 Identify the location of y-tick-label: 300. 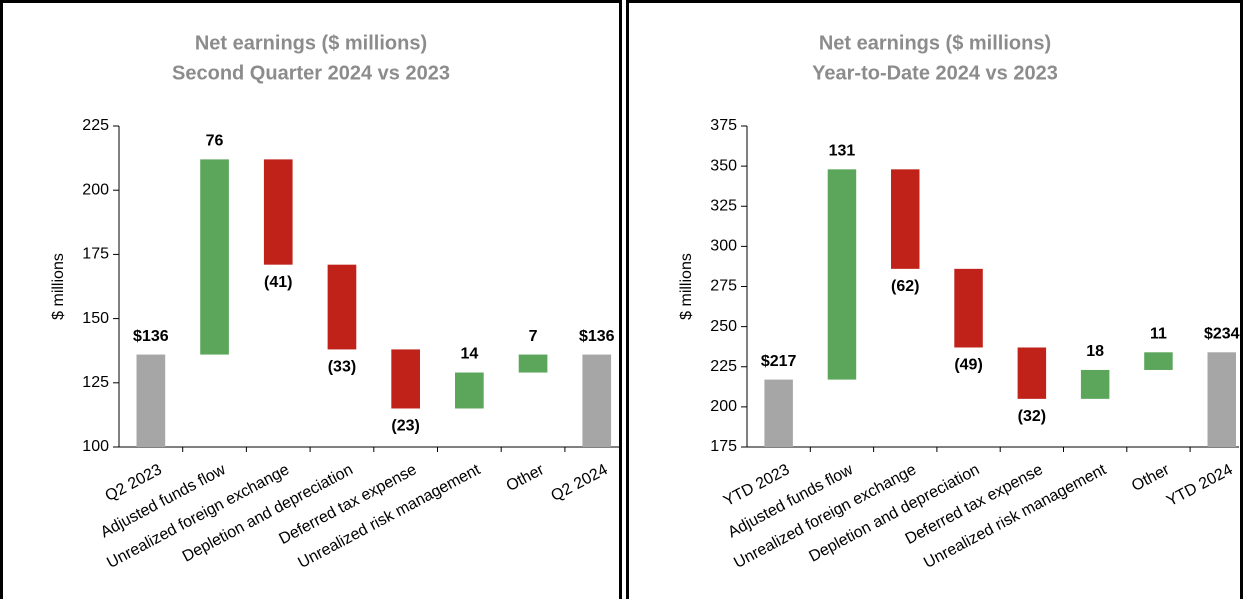
(723, 246).